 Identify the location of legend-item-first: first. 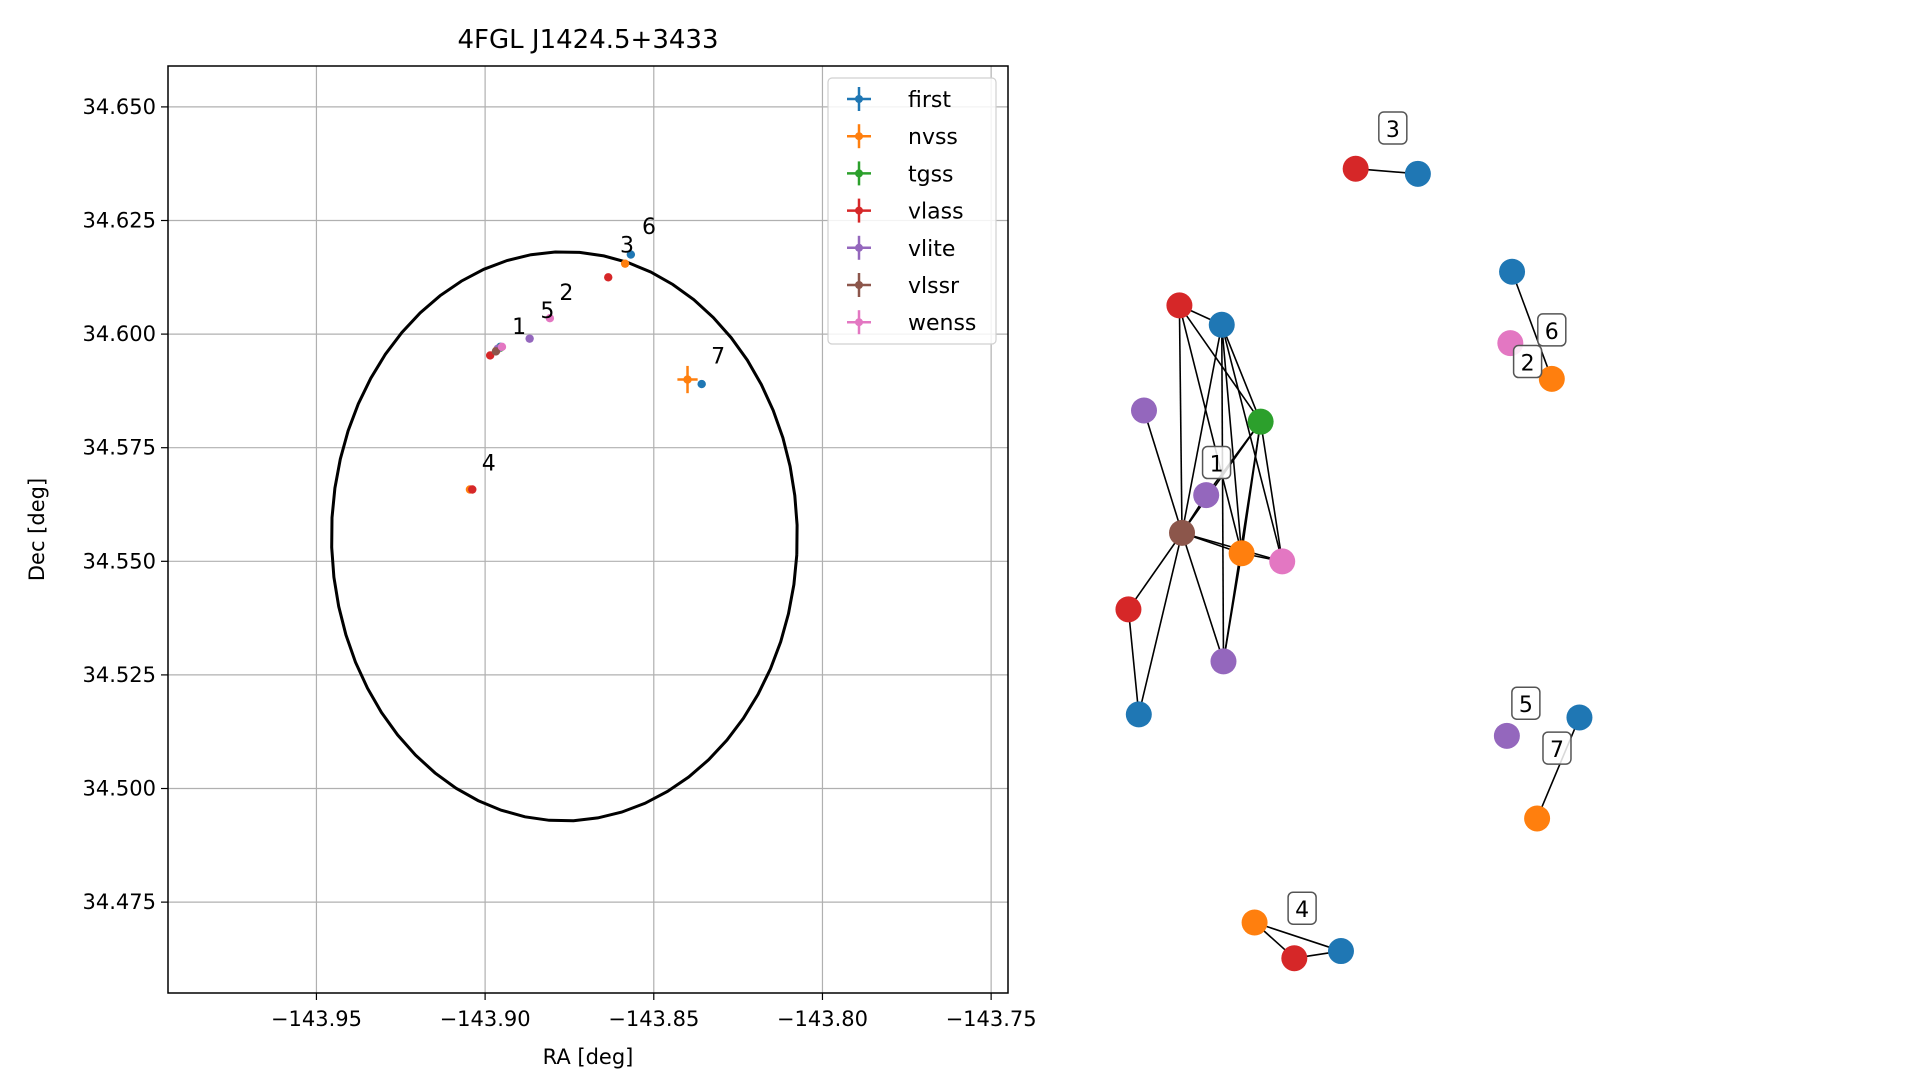
(899, 100).